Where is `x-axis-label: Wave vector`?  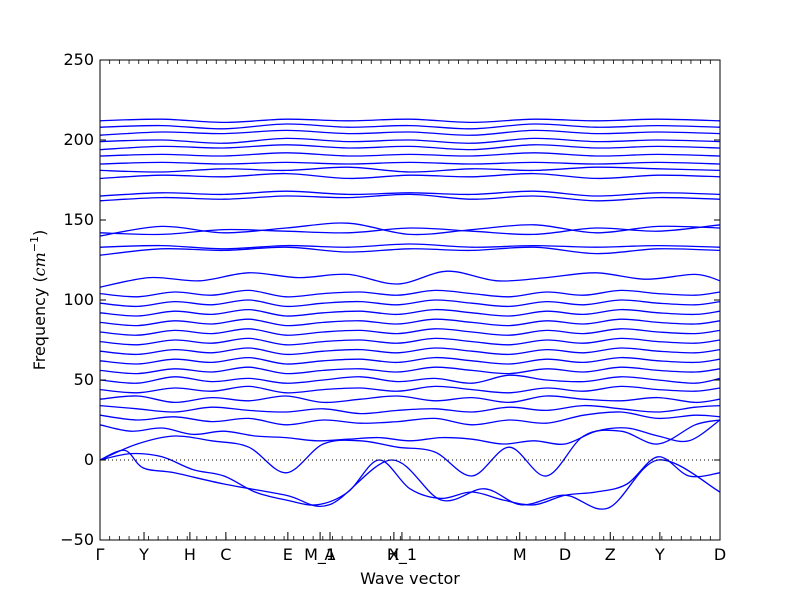 x-axis-label: Wave vector is located at coordinates (410, 578).